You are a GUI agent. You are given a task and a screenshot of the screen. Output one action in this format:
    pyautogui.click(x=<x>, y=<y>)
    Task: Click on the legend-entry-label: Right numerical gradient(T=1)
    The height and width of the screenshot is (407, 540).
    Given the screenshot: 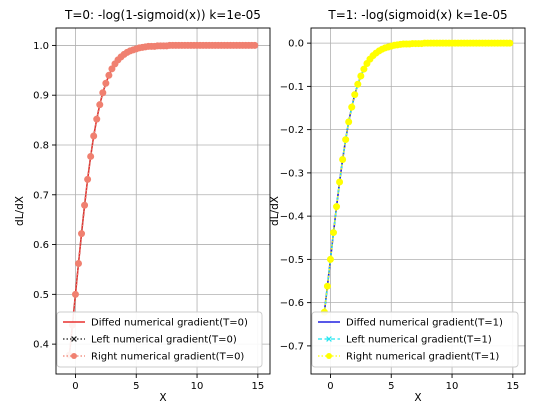 What is the action you would take?
    pyautogui.click(x=422, y=357)
    